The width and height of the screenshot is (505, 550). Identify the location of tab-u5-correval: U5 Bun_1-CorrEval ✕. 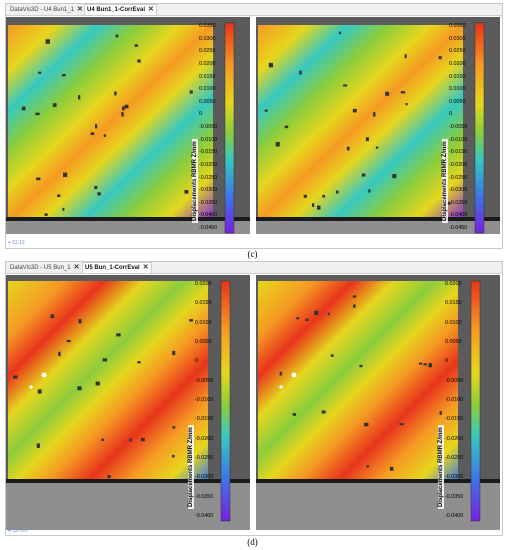
(117, 267).